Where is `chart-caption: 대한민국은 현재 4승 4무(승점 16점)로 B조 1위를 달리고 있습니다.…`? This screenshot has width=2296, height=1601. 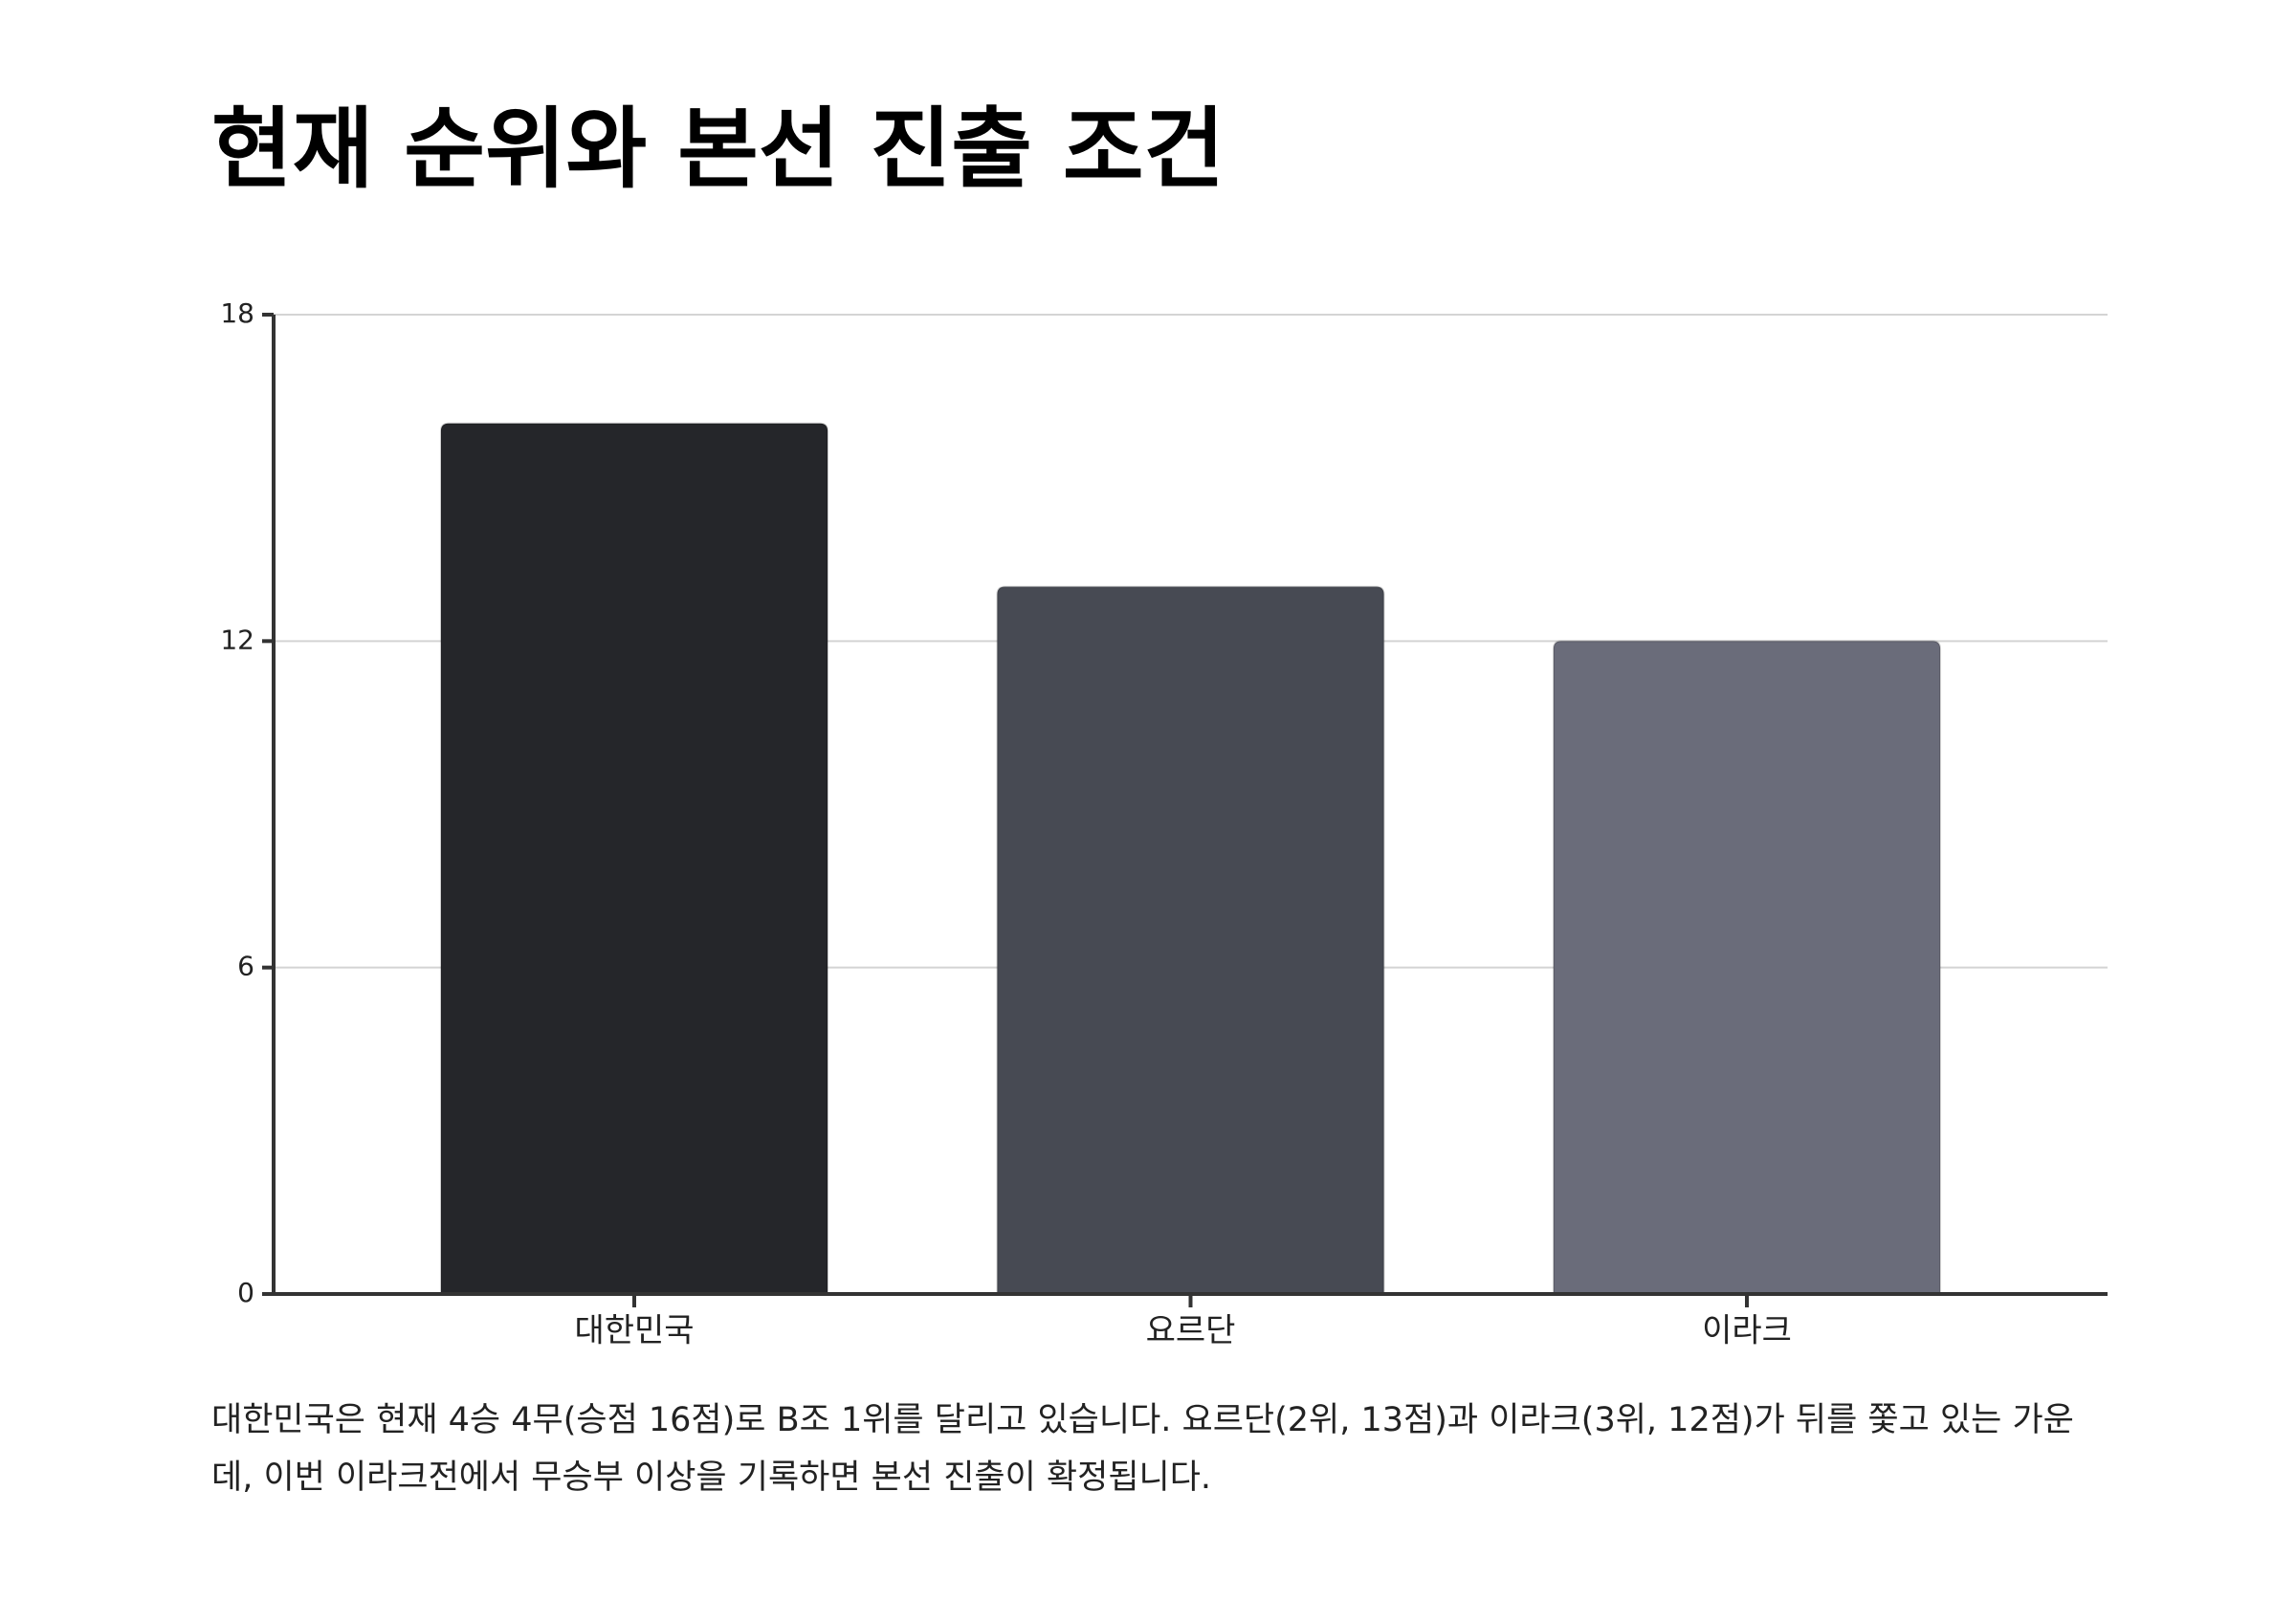 chart-caption: 대한민국은 현재 4승 4무(승점 16점)로 B조 1위를 달리고 있습니다.… is located at coordinates (1142, 1449).